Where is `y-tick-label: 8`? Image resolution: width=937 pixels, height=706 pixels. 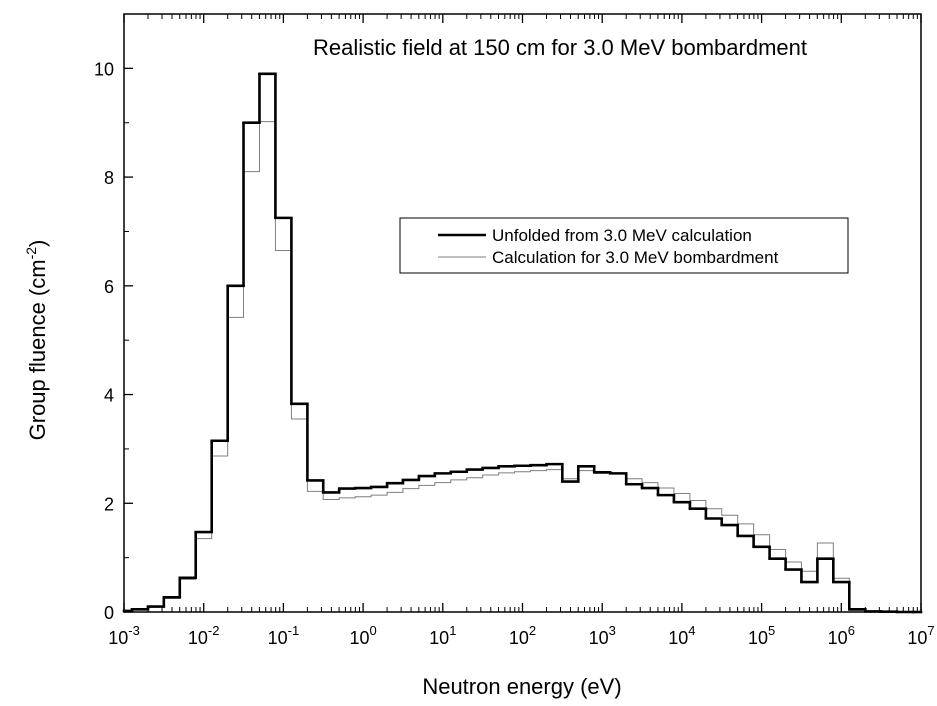
y-tick-label: 8 is located at coordinates (109, 178).